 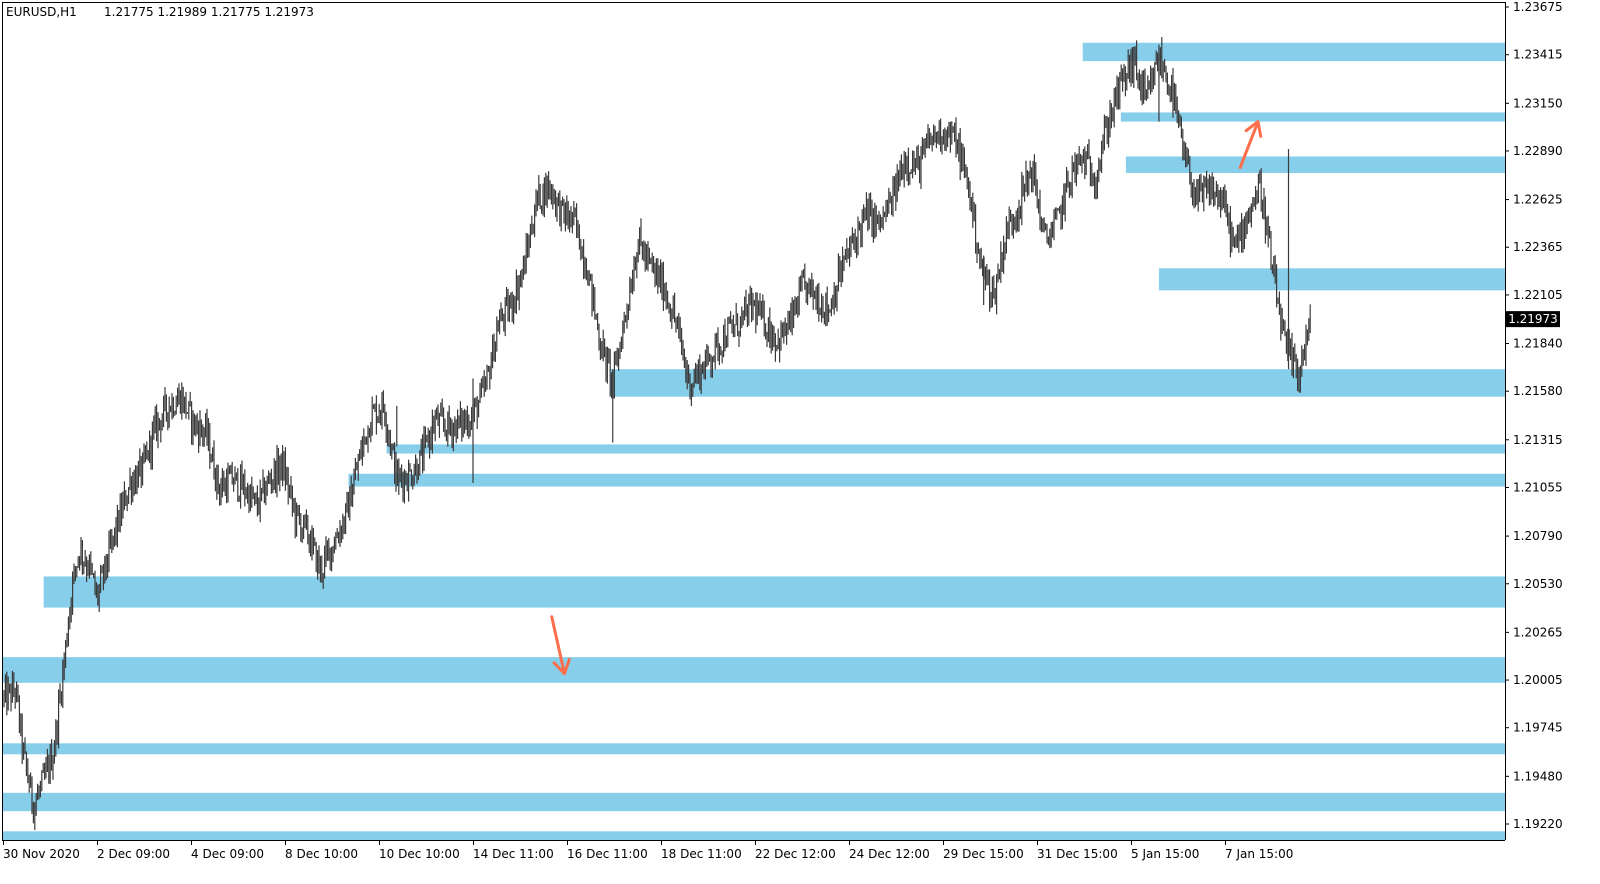 What do you see at coordinates (1538, 680) in the screenshot?
I see `price-tick-label-14: 1.20005` at bounding box center [1538, 680].